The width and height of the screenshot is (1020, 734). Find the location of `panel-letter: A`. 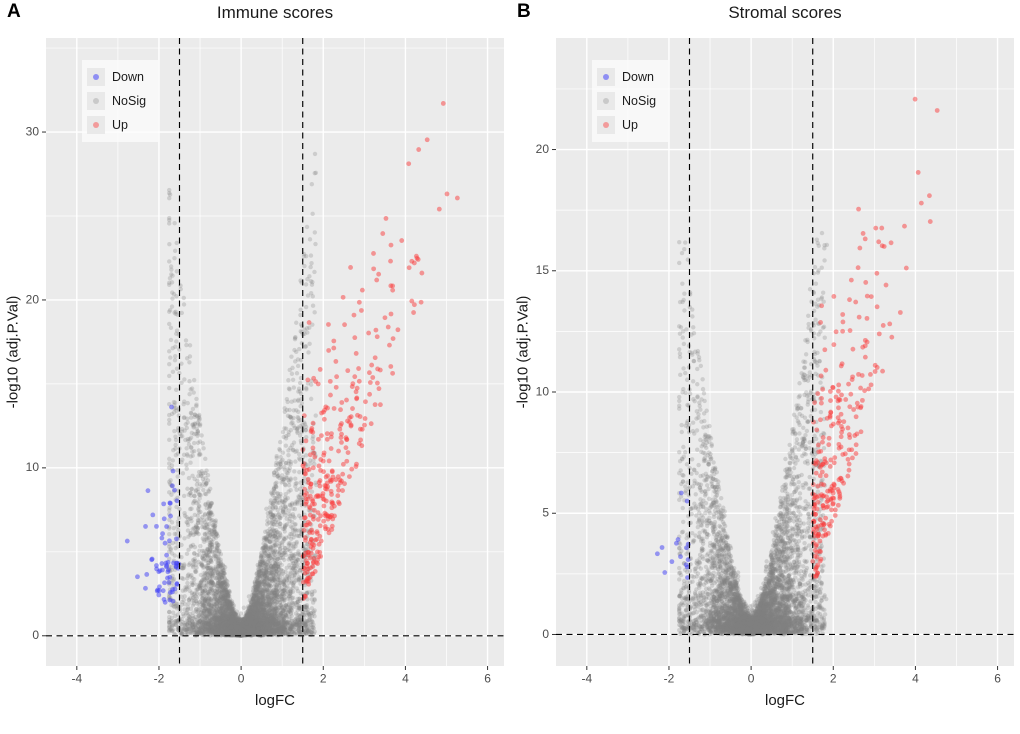

panel-letter: A is located at coordinates (14, 11).